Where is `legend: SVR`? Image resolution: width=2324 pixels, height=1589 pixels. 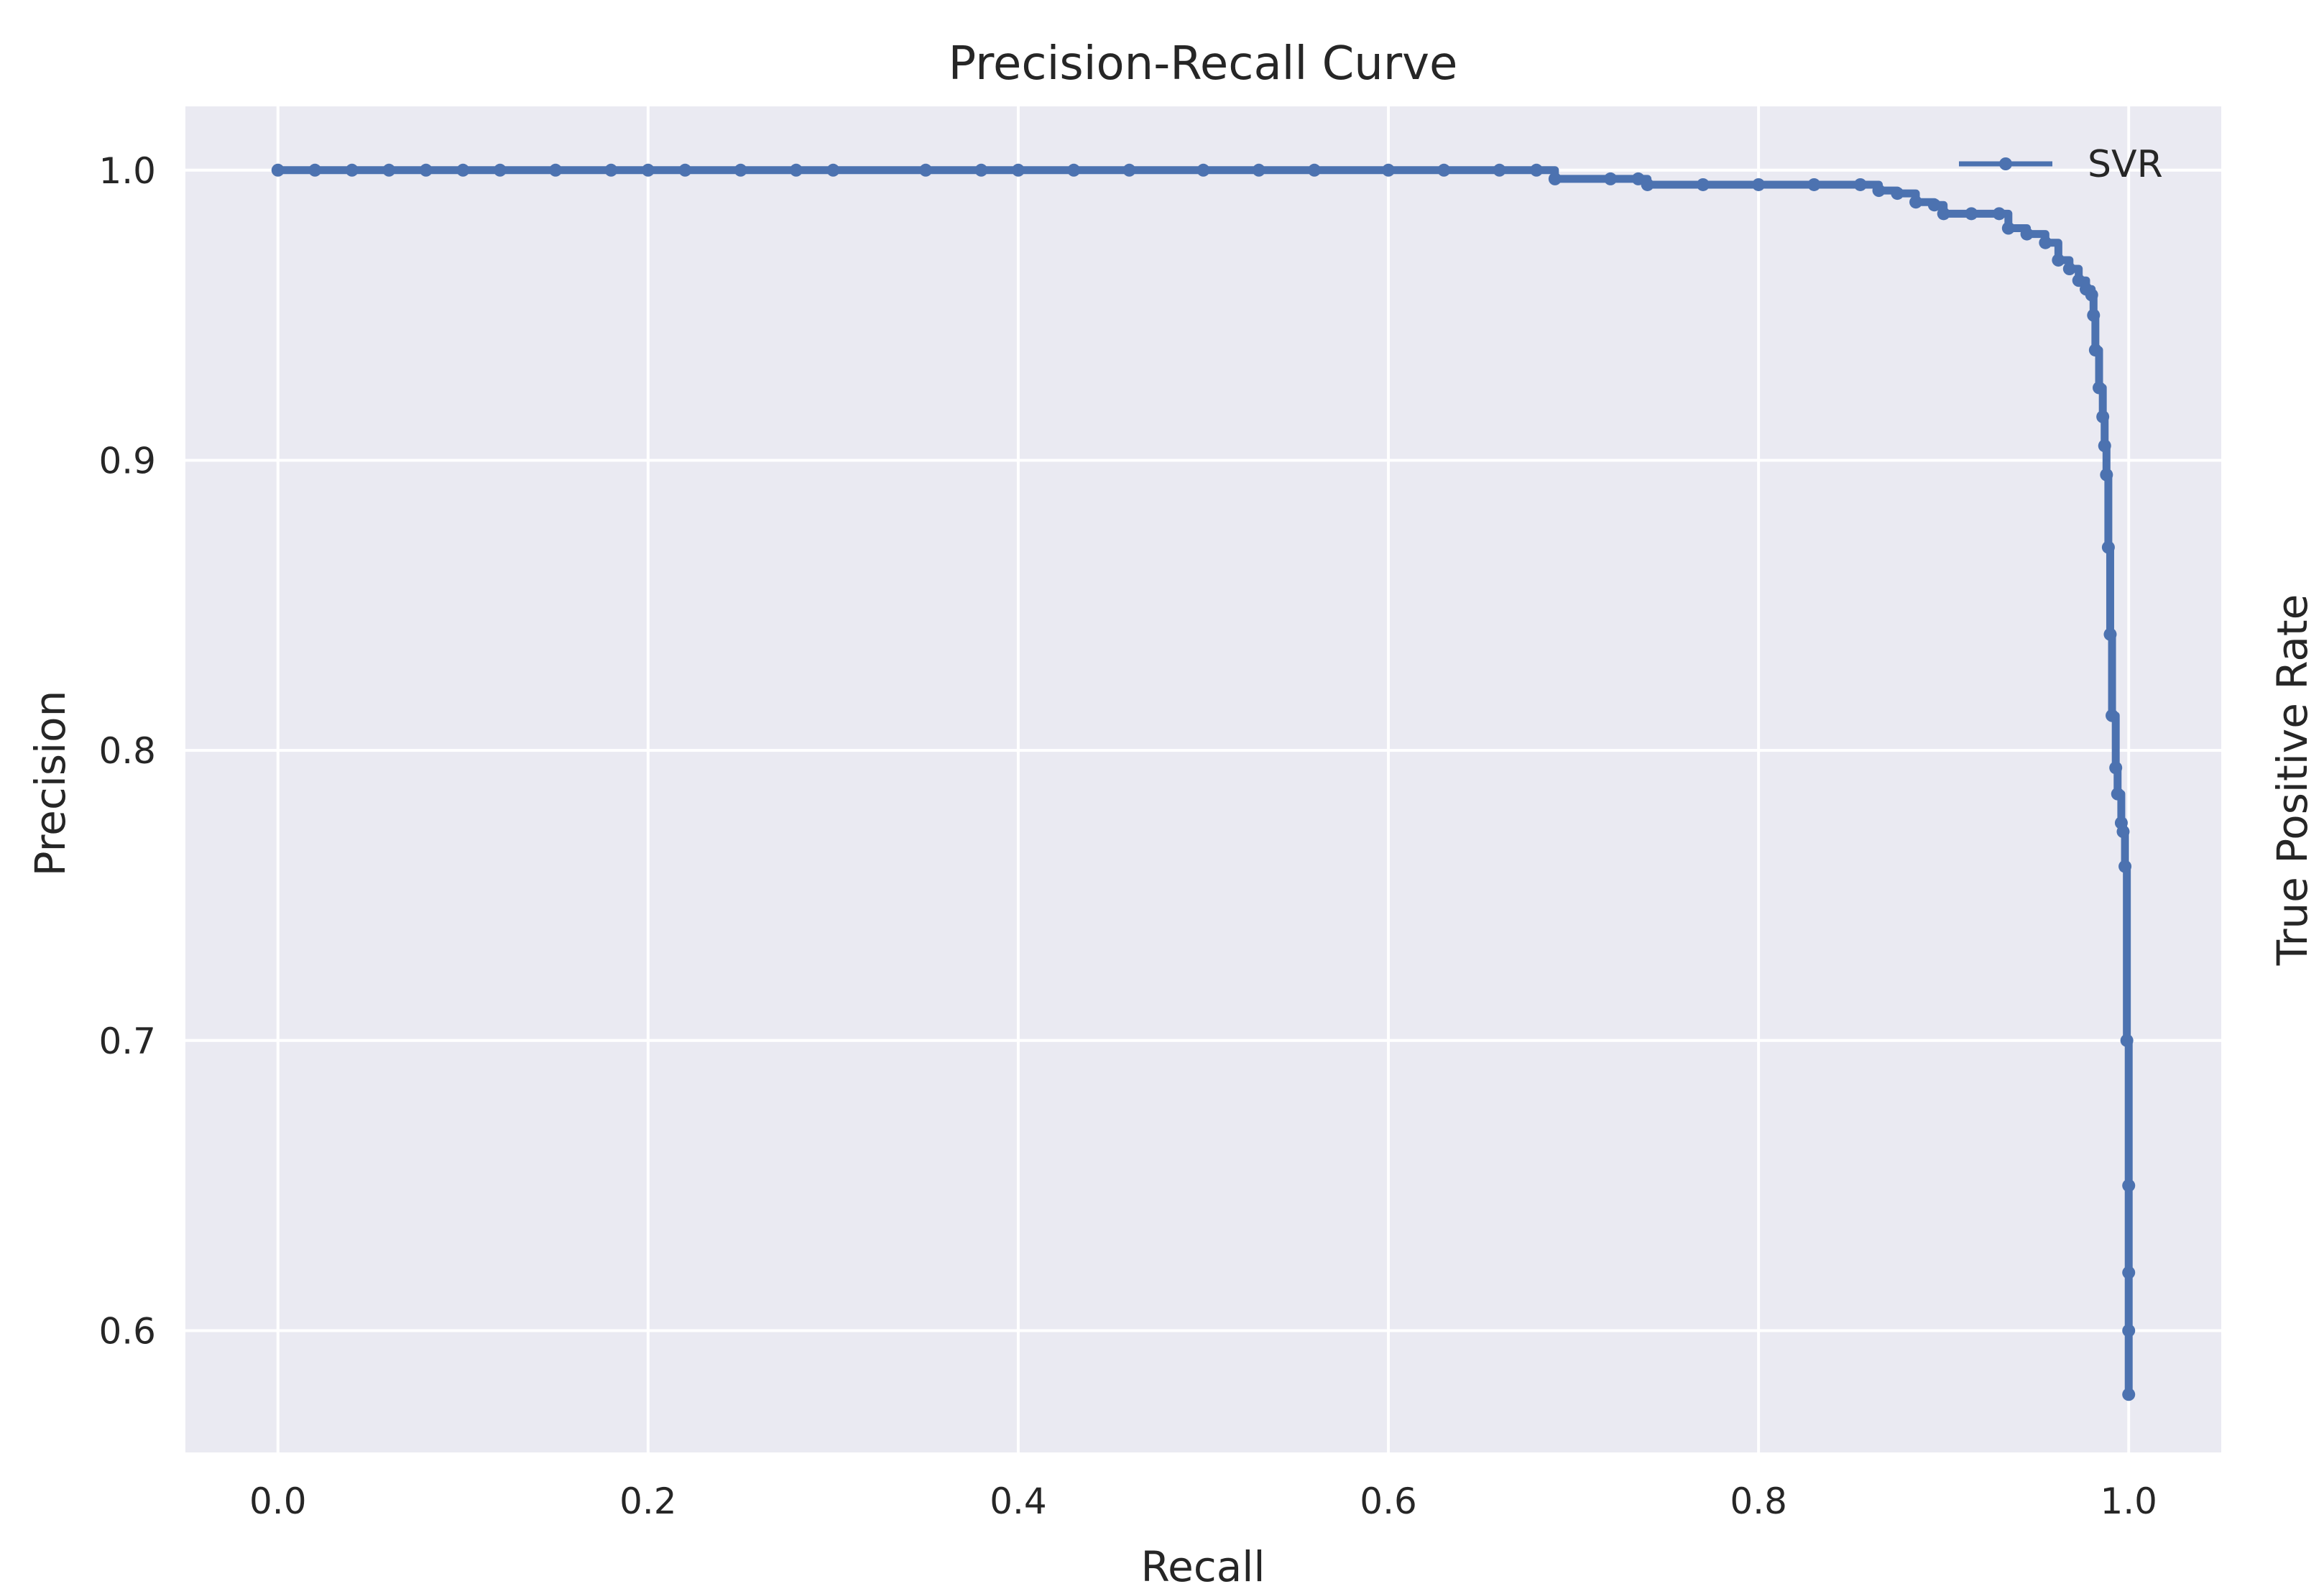
legend: SVR is located at coordinates (2061, 164).